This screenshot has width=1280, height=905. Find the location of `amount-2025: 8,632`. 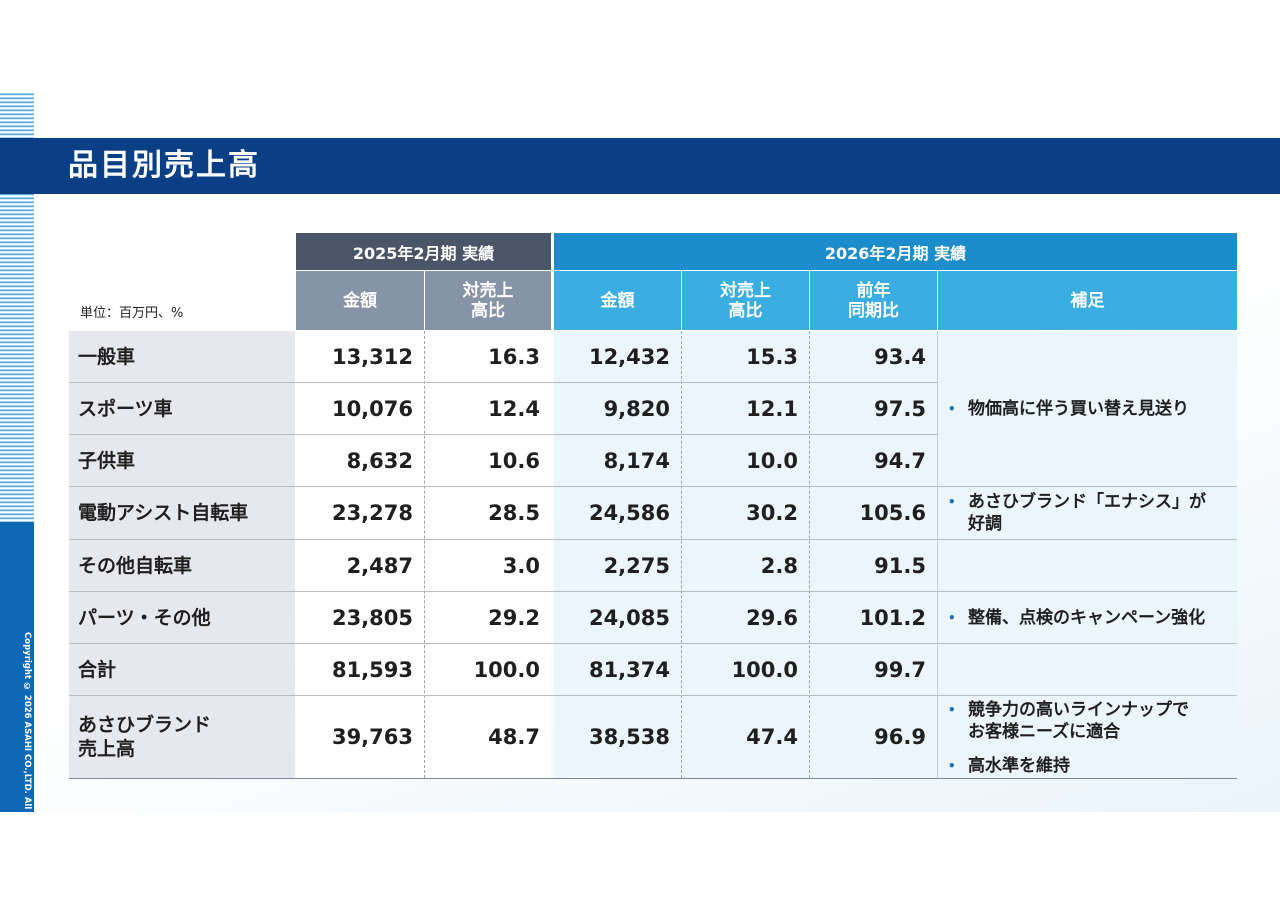

amount-2025: 8,632 is located at coordinates (379, 460).